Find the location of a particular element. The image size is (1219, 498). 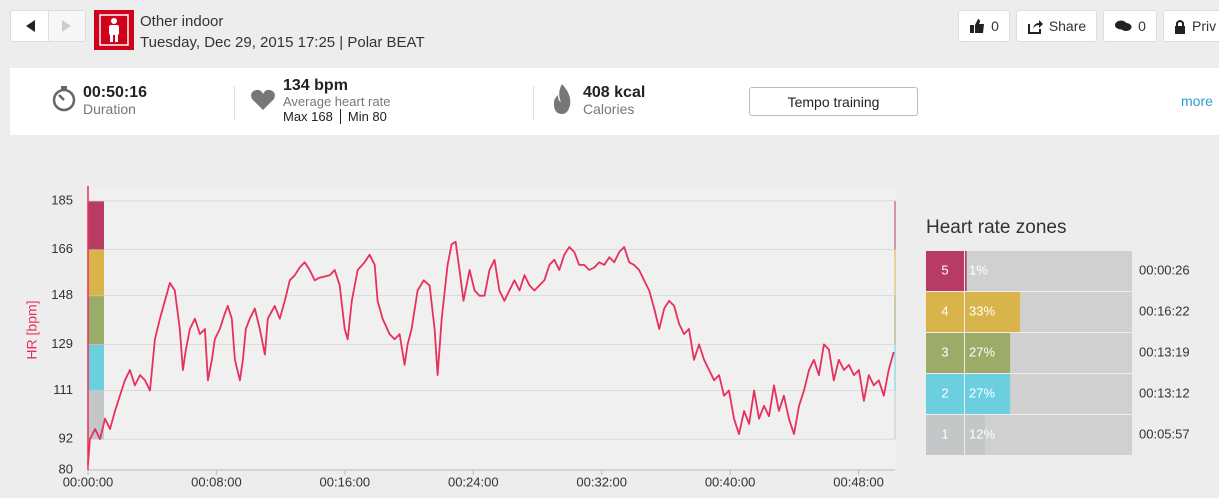

sport-icon is located at coordinates (114, 30).